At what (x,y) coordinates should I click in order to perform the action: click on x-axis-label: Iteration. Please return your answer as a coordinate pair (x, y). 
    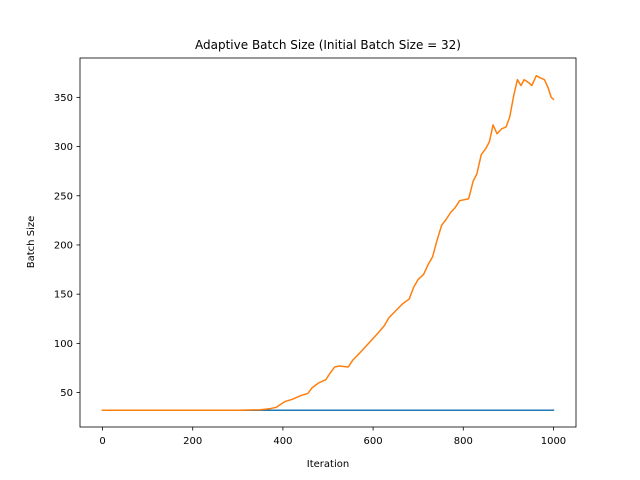
    Looking at the image, I should click on (328, 464).